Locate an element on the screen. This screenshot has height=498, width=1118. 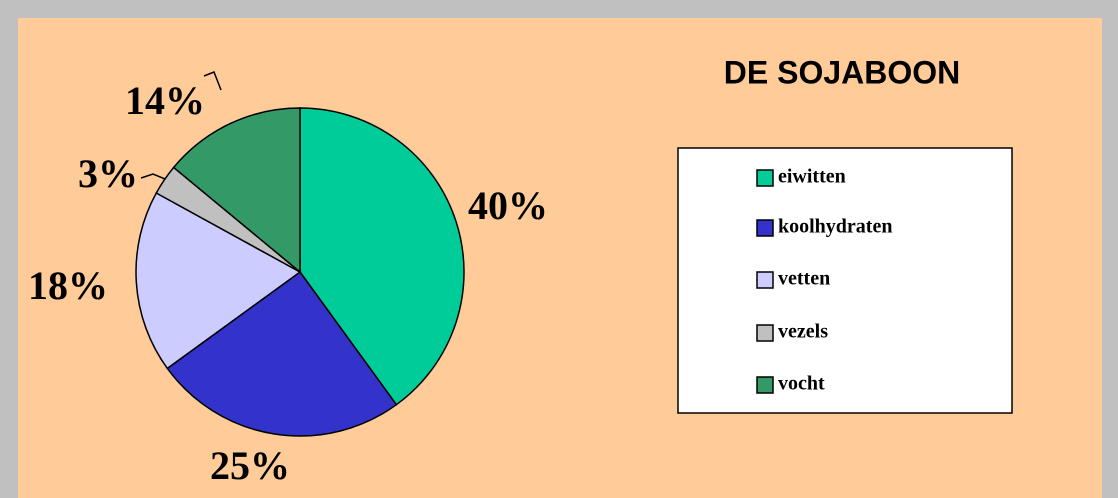
data-label: 18% is located at coordinates (68, 285).